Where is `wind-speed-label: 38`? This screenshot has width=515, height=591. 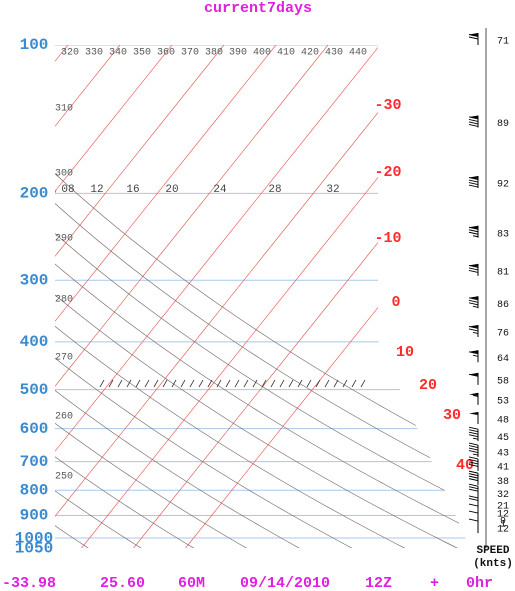
wind-speed-label: 38 is located at coordinates (503, 482).